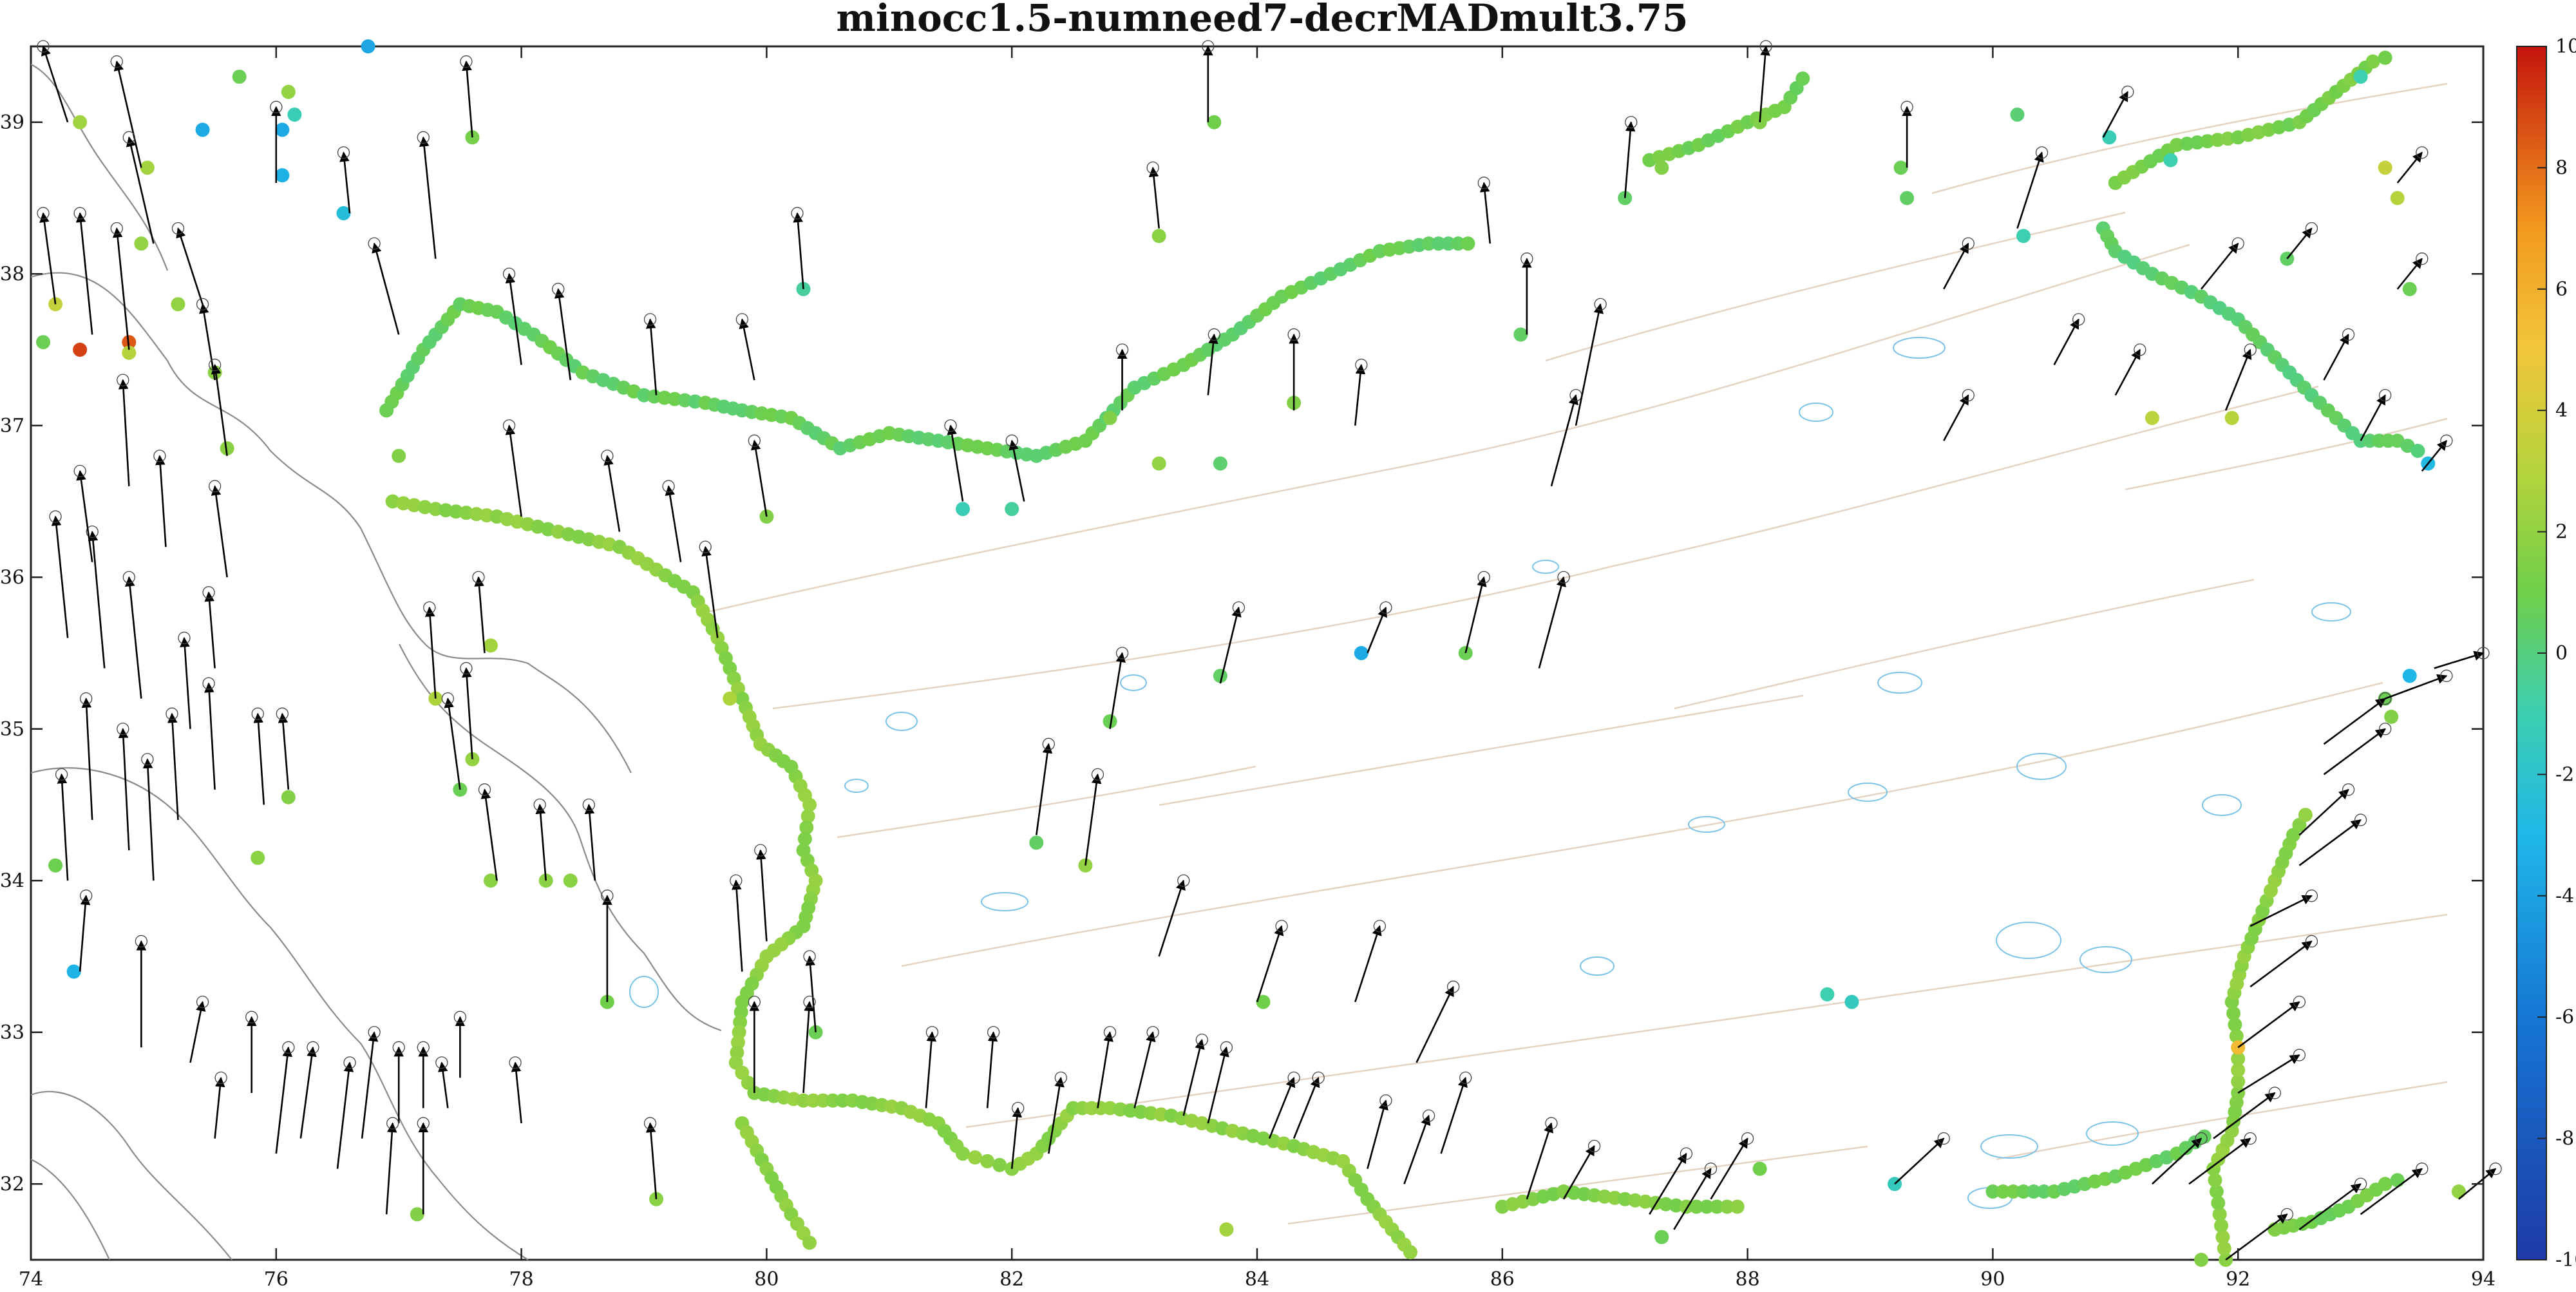  What do you see at coordinates (2531, 653) in the screenshot?
I see `colorbar-scale` at bounding box center [2531, 653].